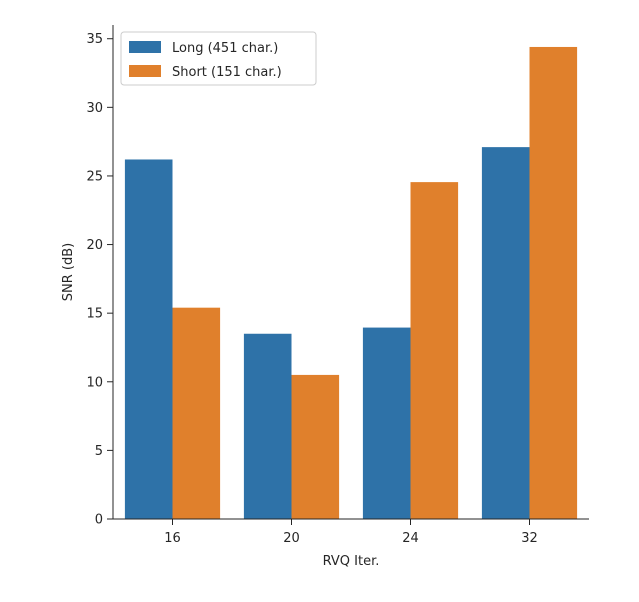 Image resolution: width=639 pixels, height=602 pixels. Describe the element at coordinates (351, 561) in the screenshot. I see `x-axis-label: RVQ Iter.` at that location.